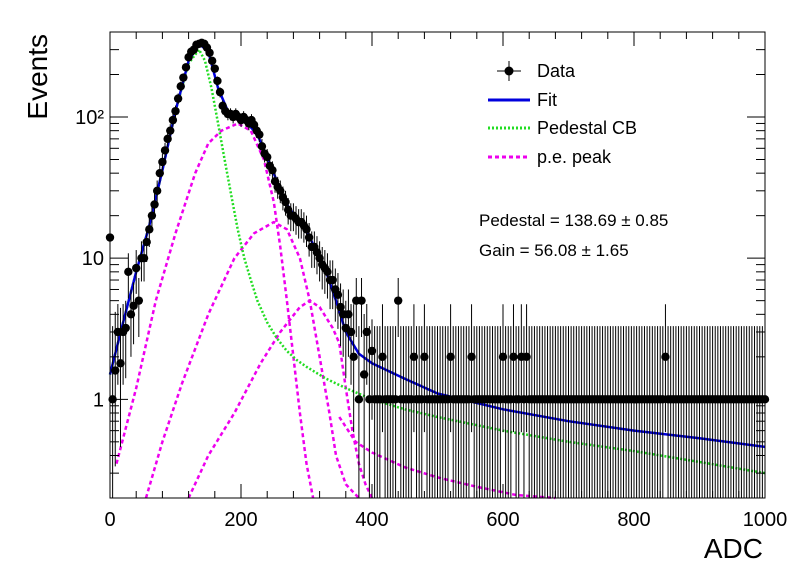 The height and width of the screenshot is (572, 796). What do you see at coordinates (240, 520) in the screenshot?
I see `x-tick-label: 200` at bounding box center [240, 520].